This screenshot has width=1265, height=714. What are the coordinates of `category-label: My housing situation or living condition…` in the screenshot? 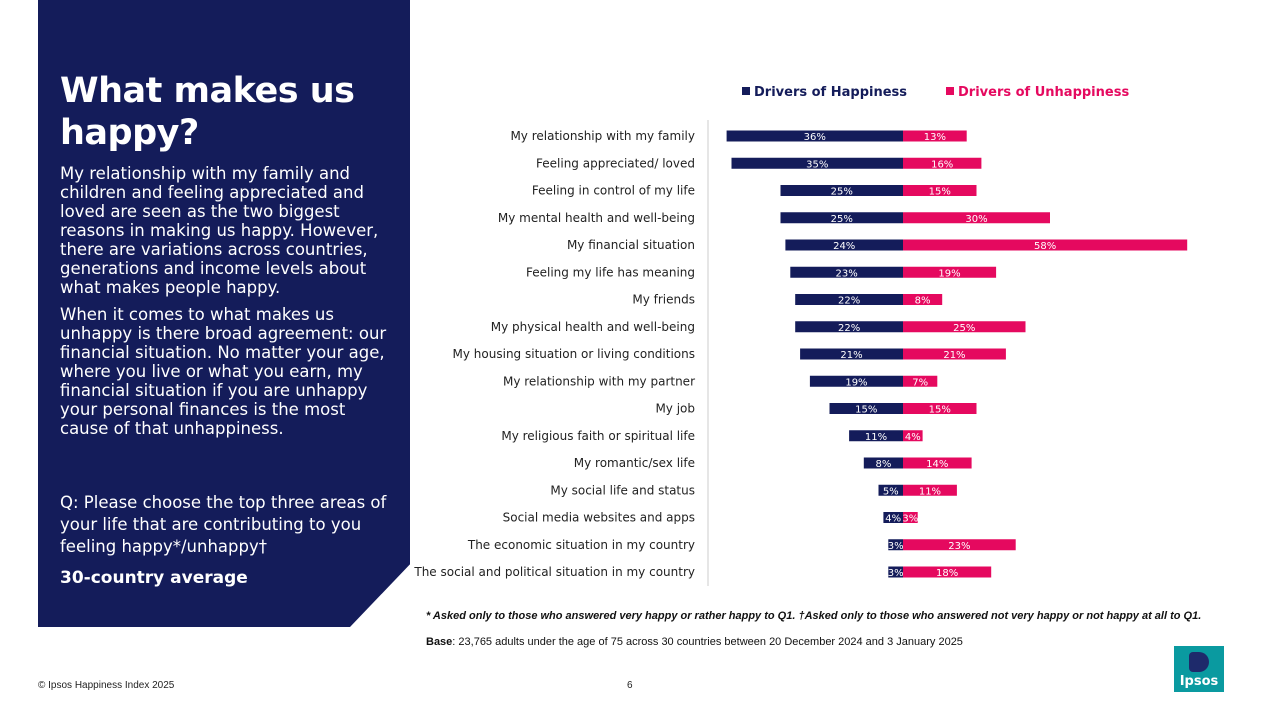 It's located at (574, 354).